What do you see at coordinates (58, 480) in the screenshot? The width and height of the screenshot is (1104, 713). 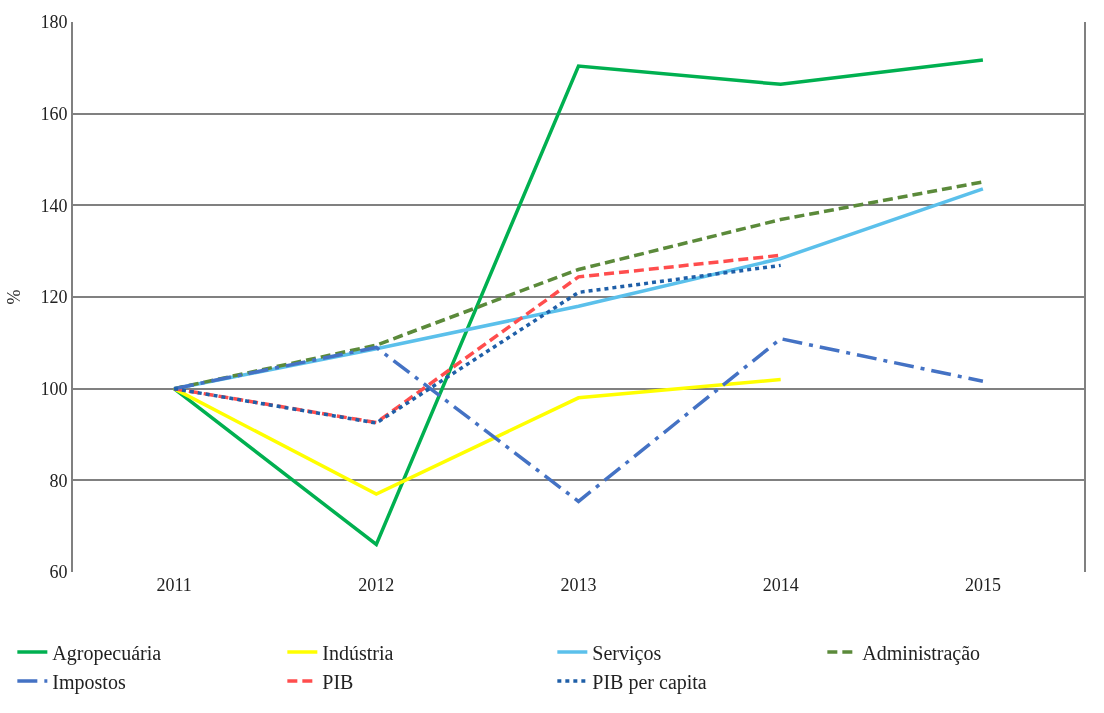 I see `y-tick-label: 80` at bounding box center [58, 480].